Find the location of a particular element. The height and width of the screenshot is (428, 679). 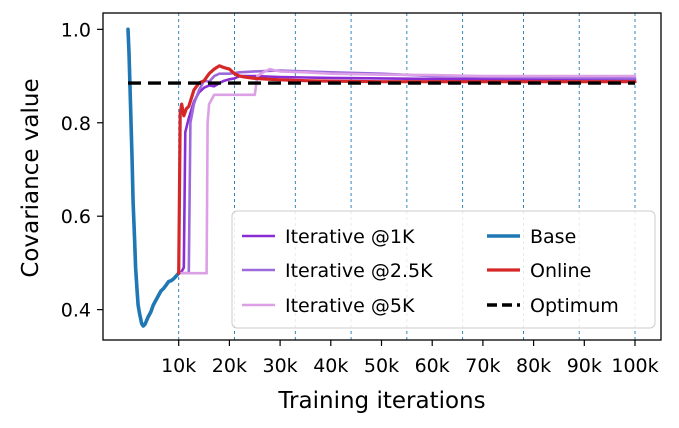

y-tick-label: 0.8 is located at coordinates (76, 124).